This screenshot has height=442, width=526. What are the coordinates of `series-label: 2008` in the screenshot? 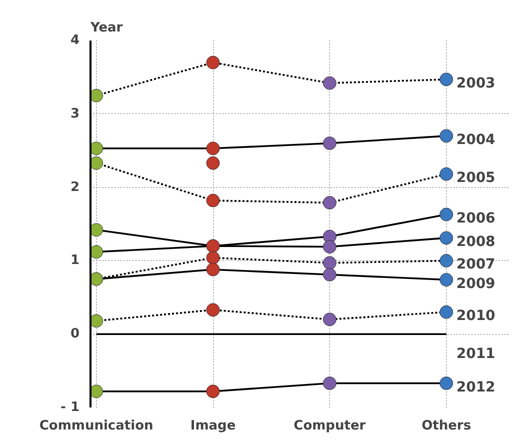 It's located at (476, 242).